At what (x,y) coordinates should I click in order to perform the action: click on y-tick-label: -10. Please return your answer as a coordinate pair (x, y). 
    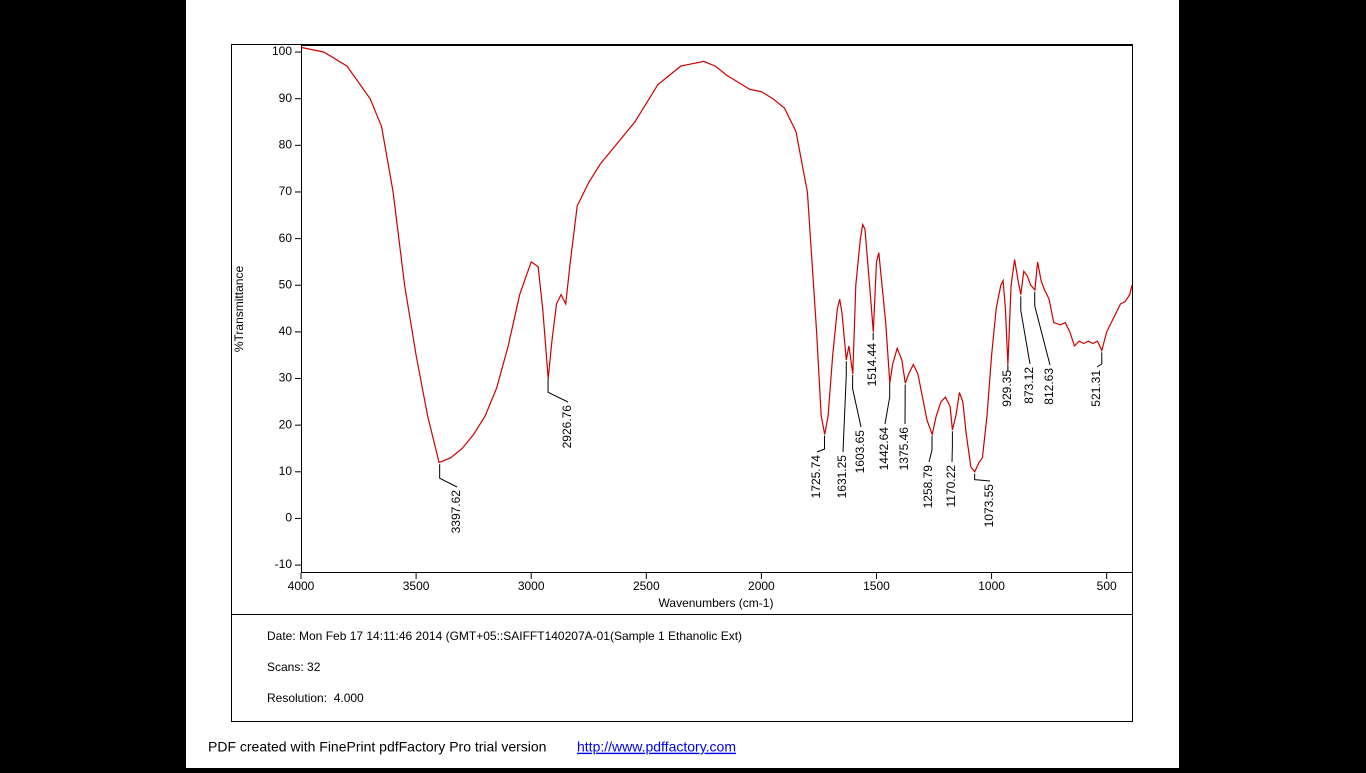
    Looking at the image, I should click on (284, 564).